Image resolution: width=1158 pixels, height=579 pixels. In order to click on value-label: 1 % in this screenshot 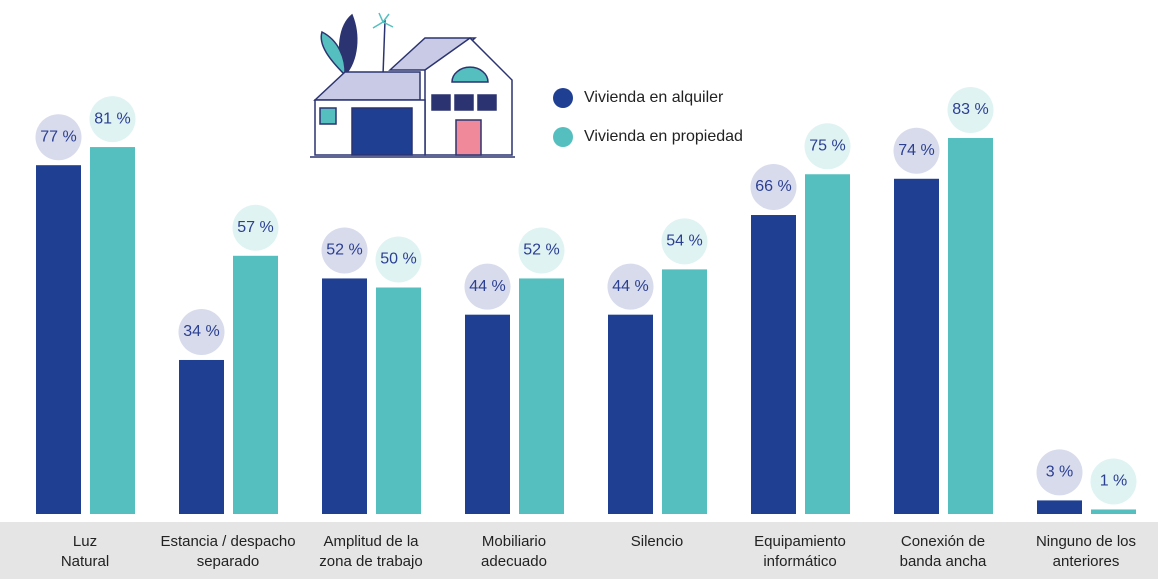, I will do `click(1114, 481)`.